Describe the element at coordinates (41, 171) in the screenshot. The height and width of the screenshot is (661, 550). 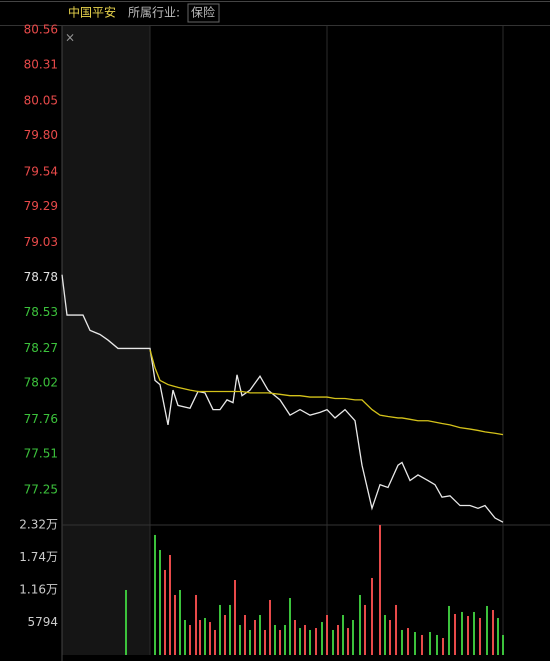
I see `y-tick-label: 79.54` at that location.